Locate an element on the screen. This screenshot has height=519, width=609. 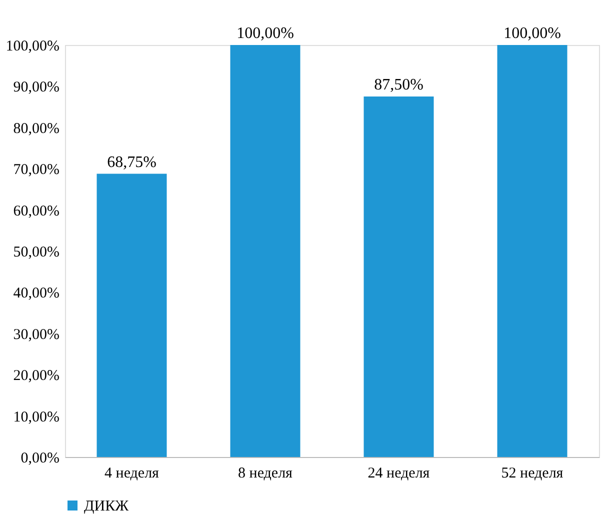
x-tick-label: 8 неделя is located at coordinates (265, 474).